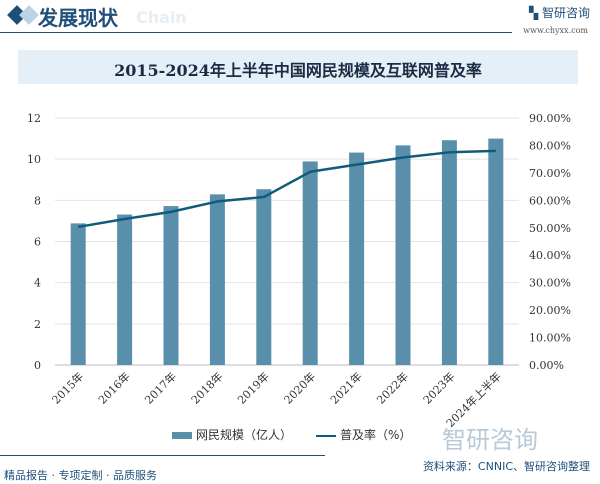 This screenshot has height=484, width=600. Describe the element at coordinates (34, 118) in the screenshot. I see `y-left-tick-label: 12` at that location.